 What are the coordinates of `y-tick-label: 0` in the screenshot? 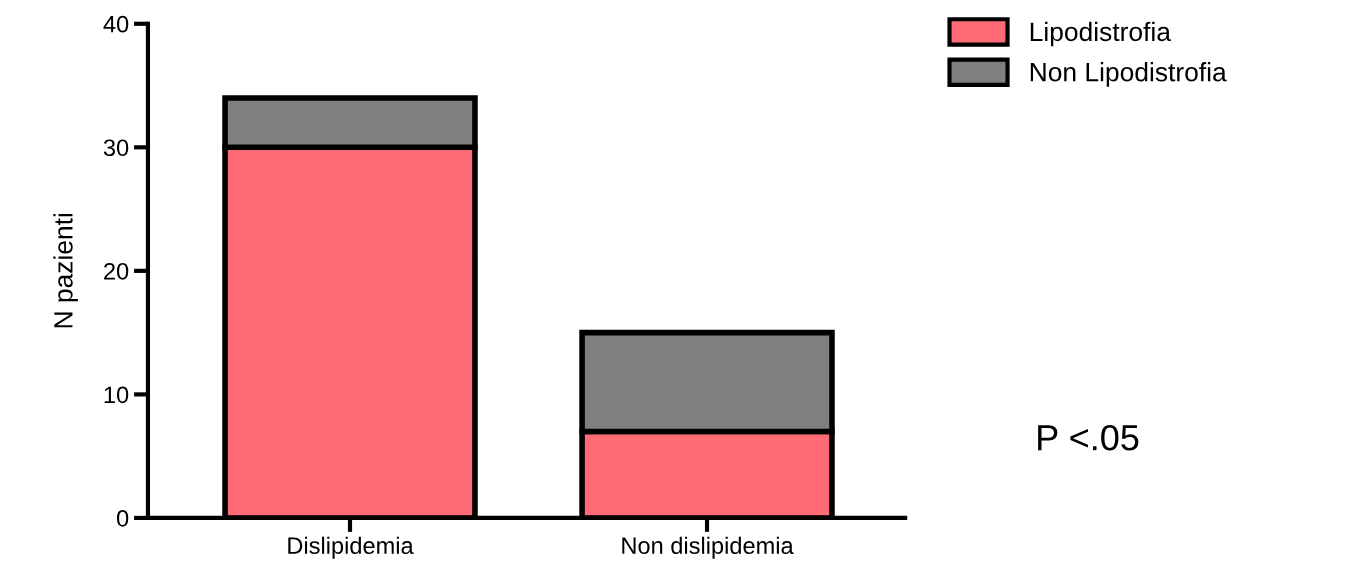 It's located at (122, 518).